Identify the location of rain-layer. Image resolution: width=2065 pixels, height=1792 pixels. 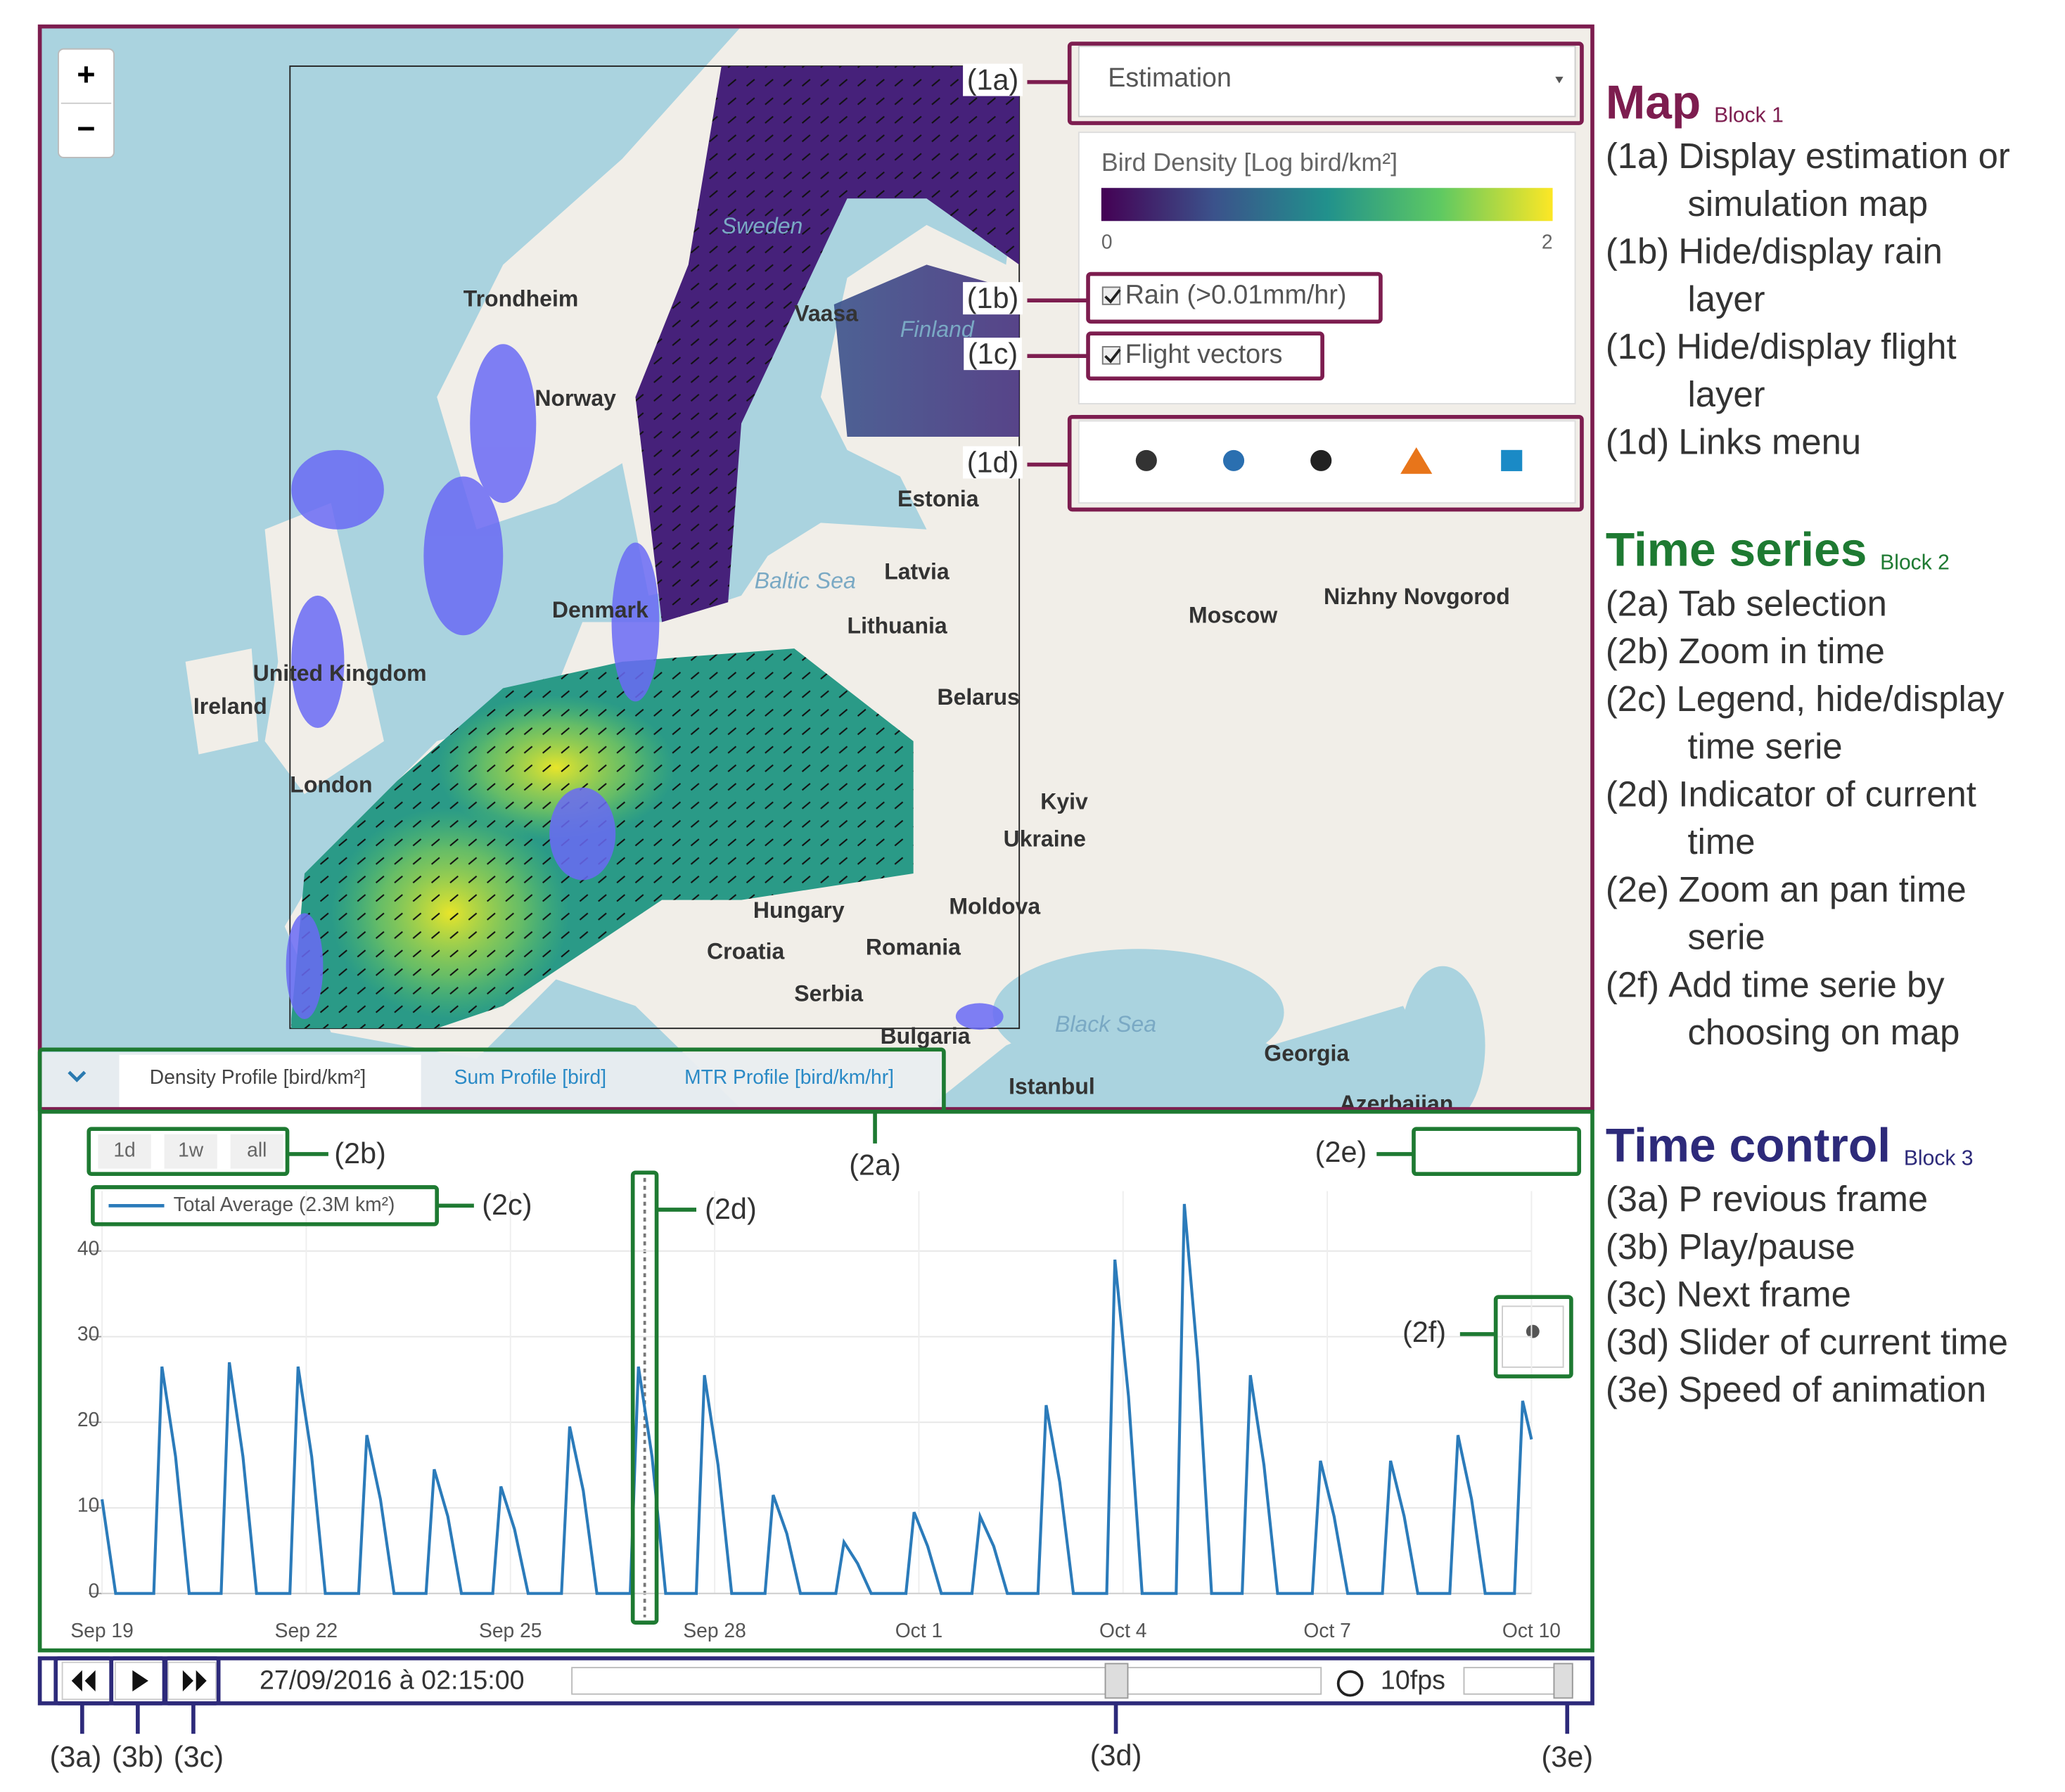
(645, 687).